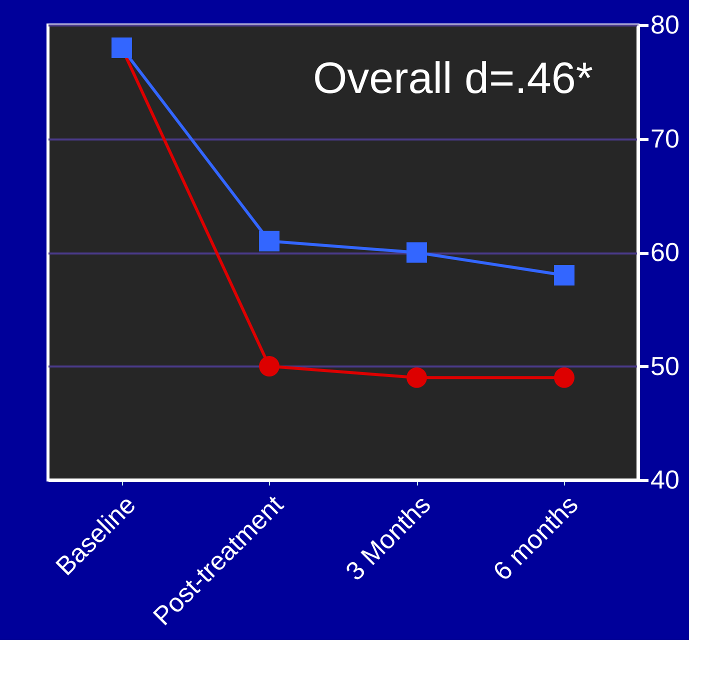 Image resolution: width=706 pixels, height=691 pixels. I want to click on y-tick-label: 40, so click(665, 479).